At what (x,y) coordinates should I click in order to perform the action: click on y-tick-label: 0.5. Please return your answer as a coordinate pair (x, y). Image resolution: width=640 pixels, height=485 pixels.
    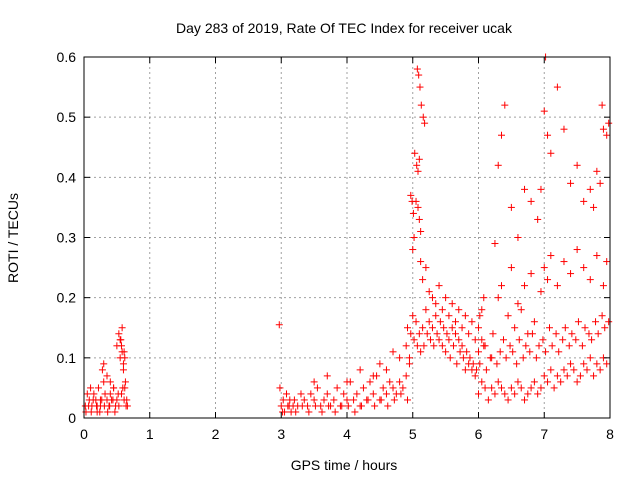
    Looking at the image, I should click on (67, 117).